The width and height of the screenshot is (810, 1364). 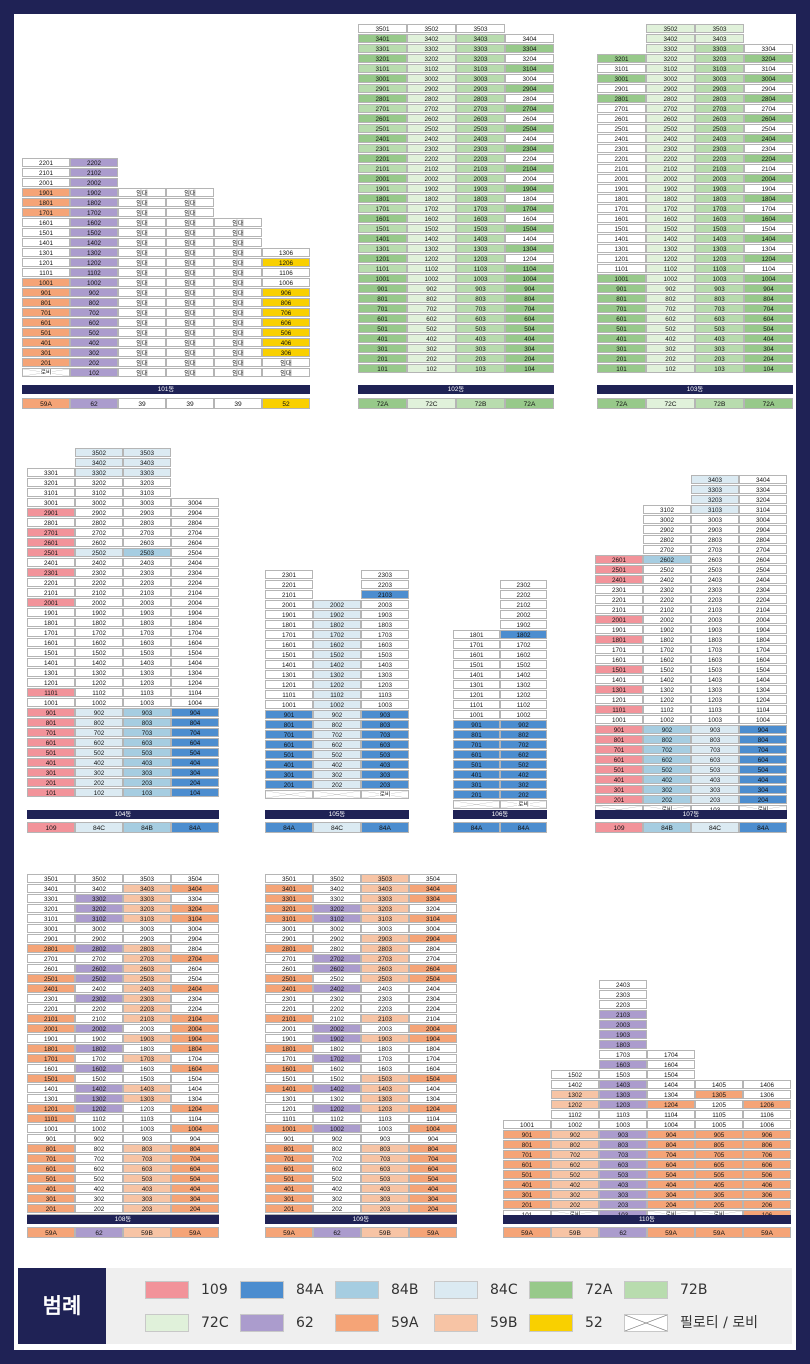 I want to click on unit-cell: 2401, so click(x=51, y=988).